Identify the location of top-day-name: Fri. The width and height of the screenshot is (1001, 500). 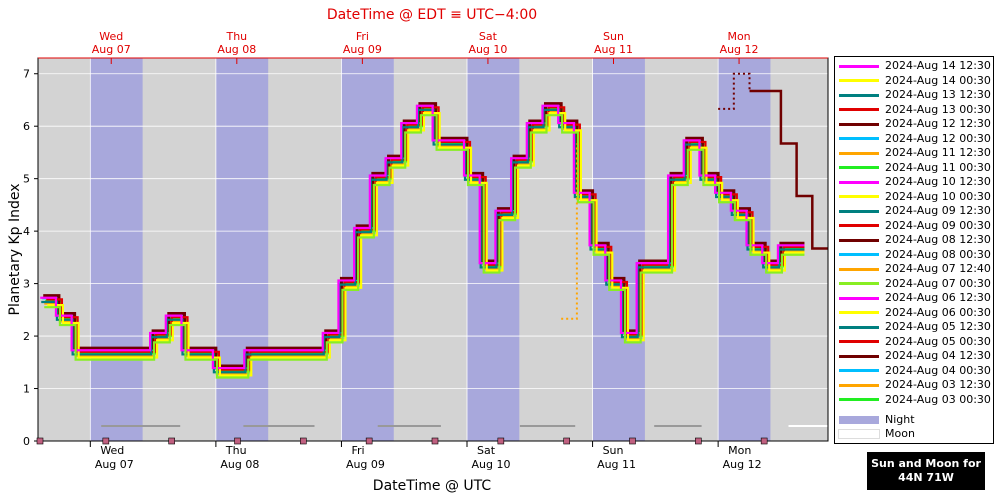
(362, 36).